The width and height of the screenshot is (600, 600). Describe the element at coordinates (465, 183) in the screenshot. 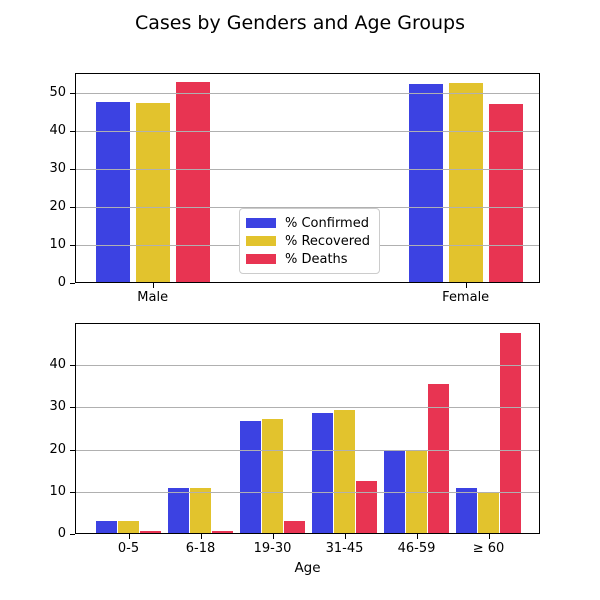

I see `bar-recovered-female` at that location.